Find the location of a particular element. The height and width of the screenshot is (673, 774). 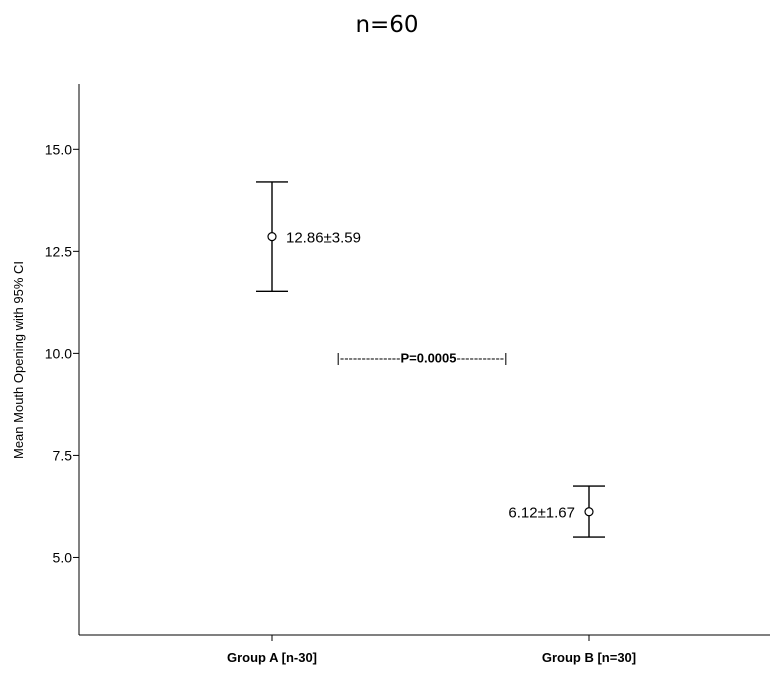

point-value-label: 6.12±1.67 is located at coordinates (541, 513).